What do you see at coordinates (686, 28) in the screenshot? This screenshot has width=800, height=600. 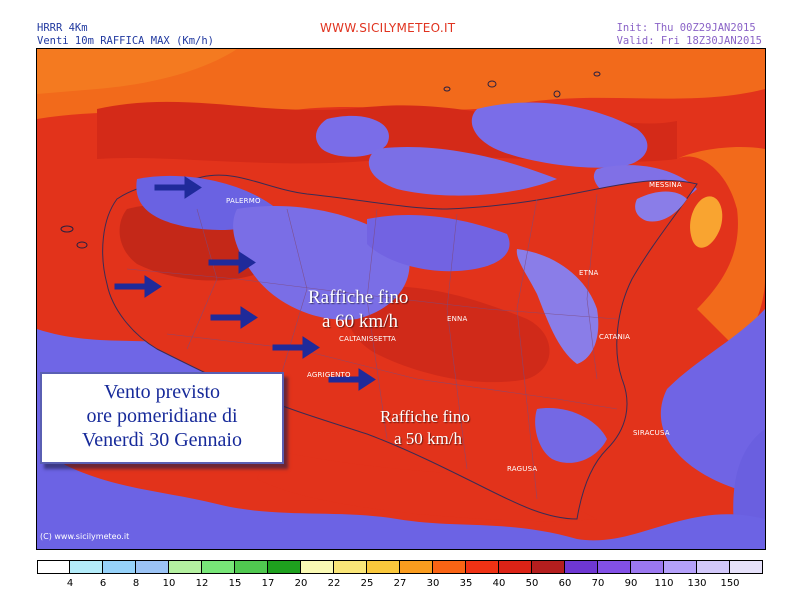 I see `init-time: Init: Thu 00Z29JAN2015` at bounding box center [686, 28].